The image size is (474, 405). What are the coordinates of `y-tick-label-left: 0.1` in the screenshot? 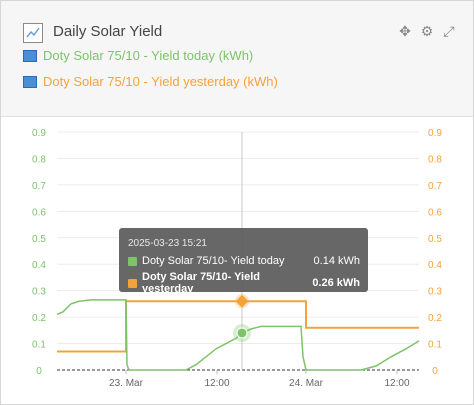 It's located at (39, 345).